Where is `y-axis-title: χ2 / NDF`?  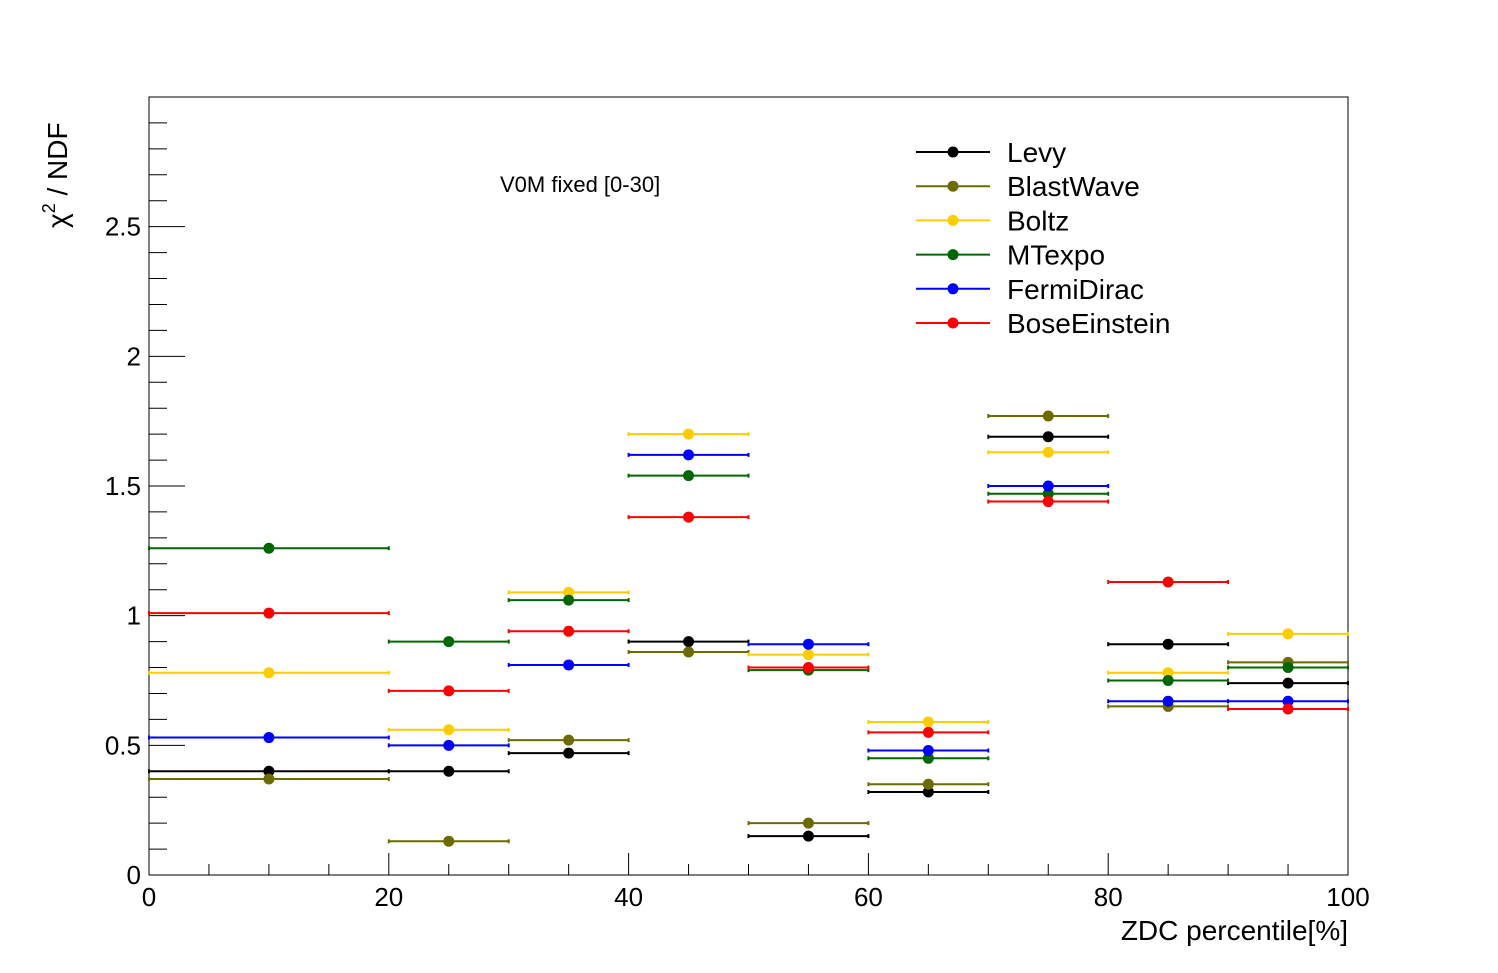
y-axis-title: χ2 / NDF is located at coordinates (56, 175).